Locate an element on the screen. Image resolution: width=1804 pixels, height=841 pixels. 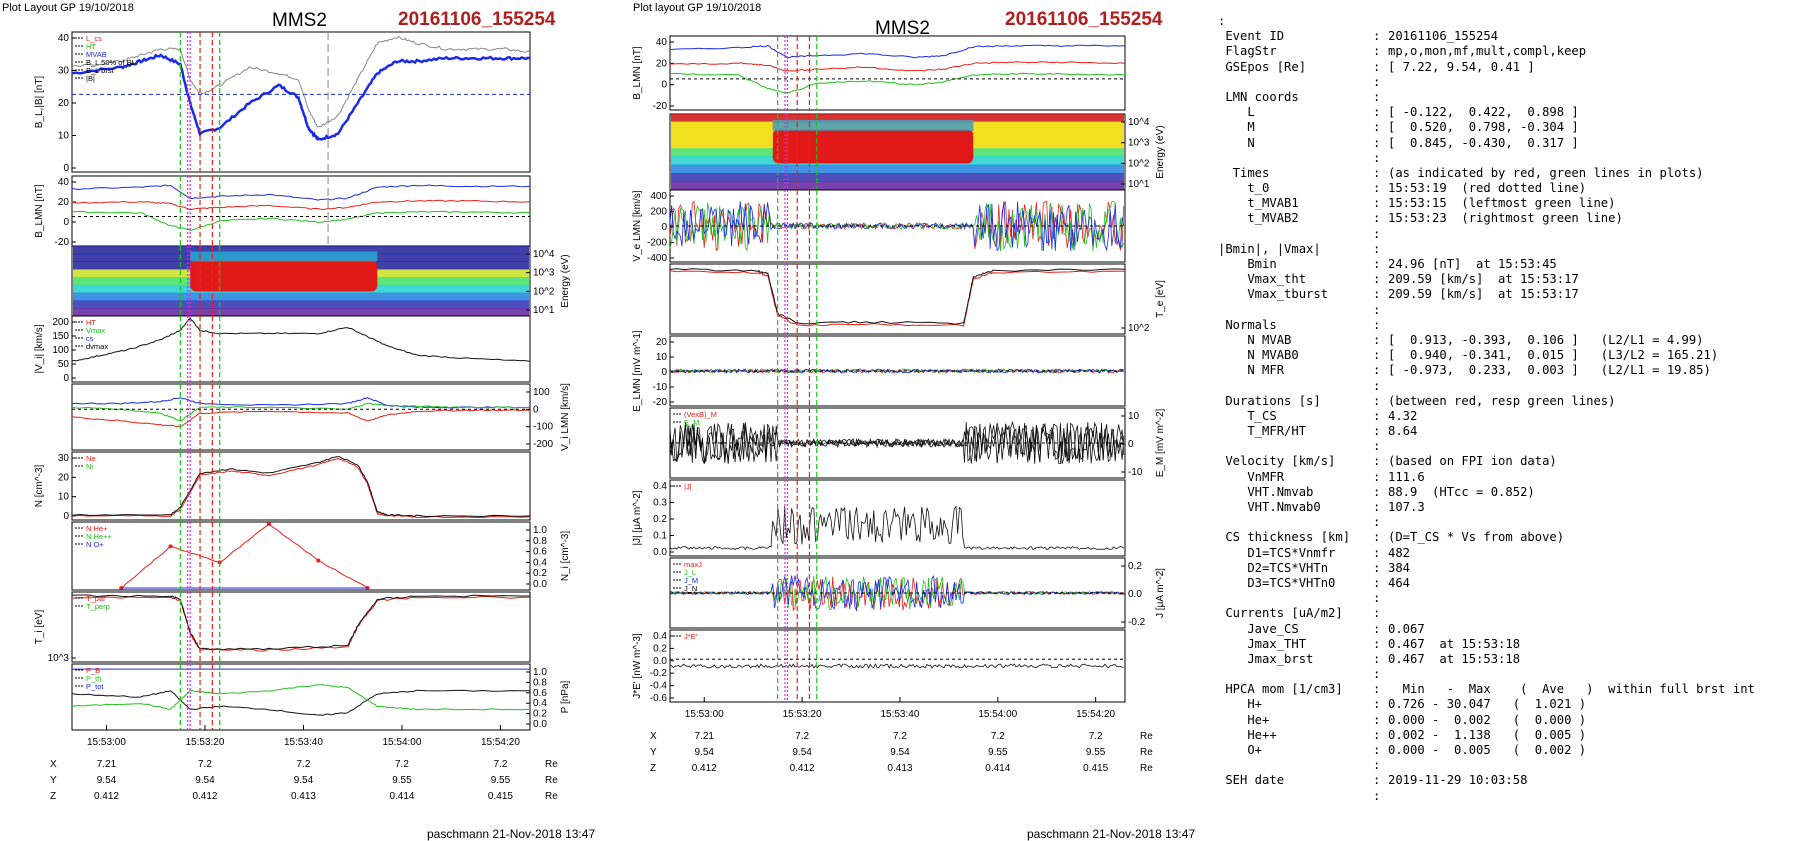
legend-entry: Vmax is located at coordinates (95, 330).